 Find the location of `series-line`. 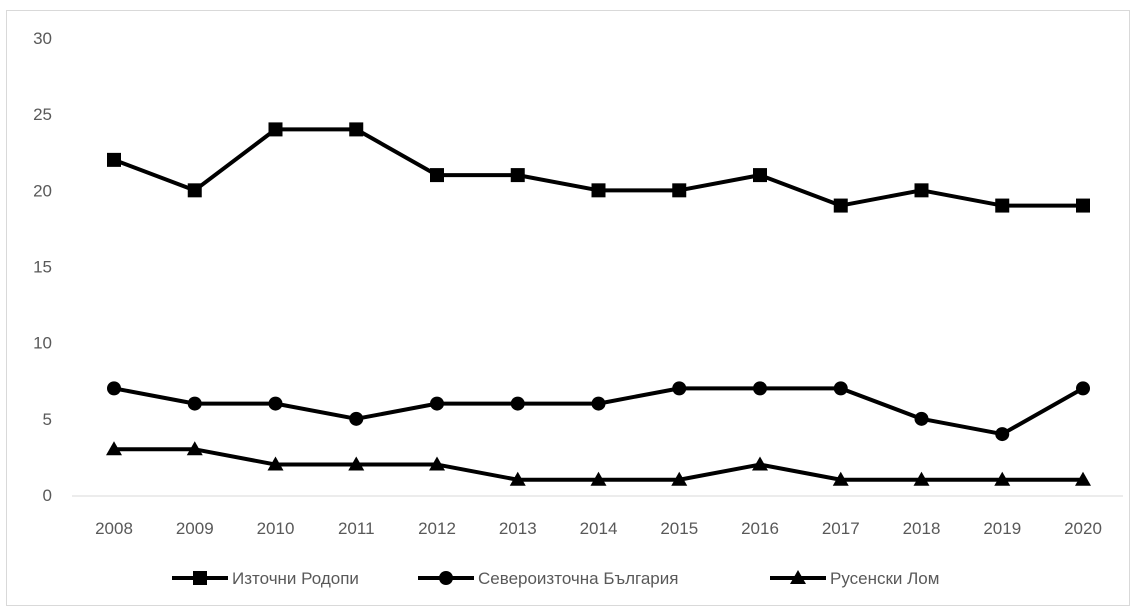

series-line is located at coordinates (598, 411).